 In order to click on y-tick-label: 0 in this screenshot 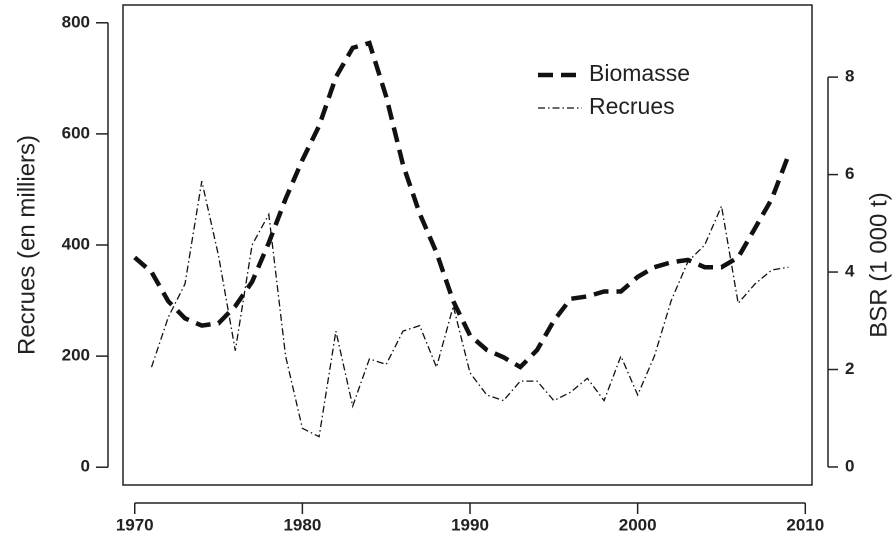, I will do `click(85, 466)`.